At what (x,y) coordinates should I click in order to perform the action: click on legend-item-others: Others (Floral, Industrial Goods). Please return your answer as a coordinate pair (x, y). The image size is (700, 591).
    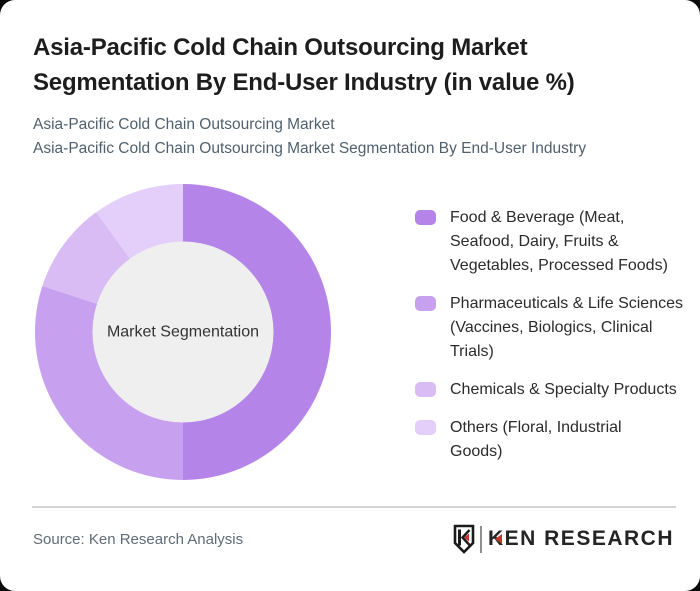
    Looking at the image, I should click on (546, 440).